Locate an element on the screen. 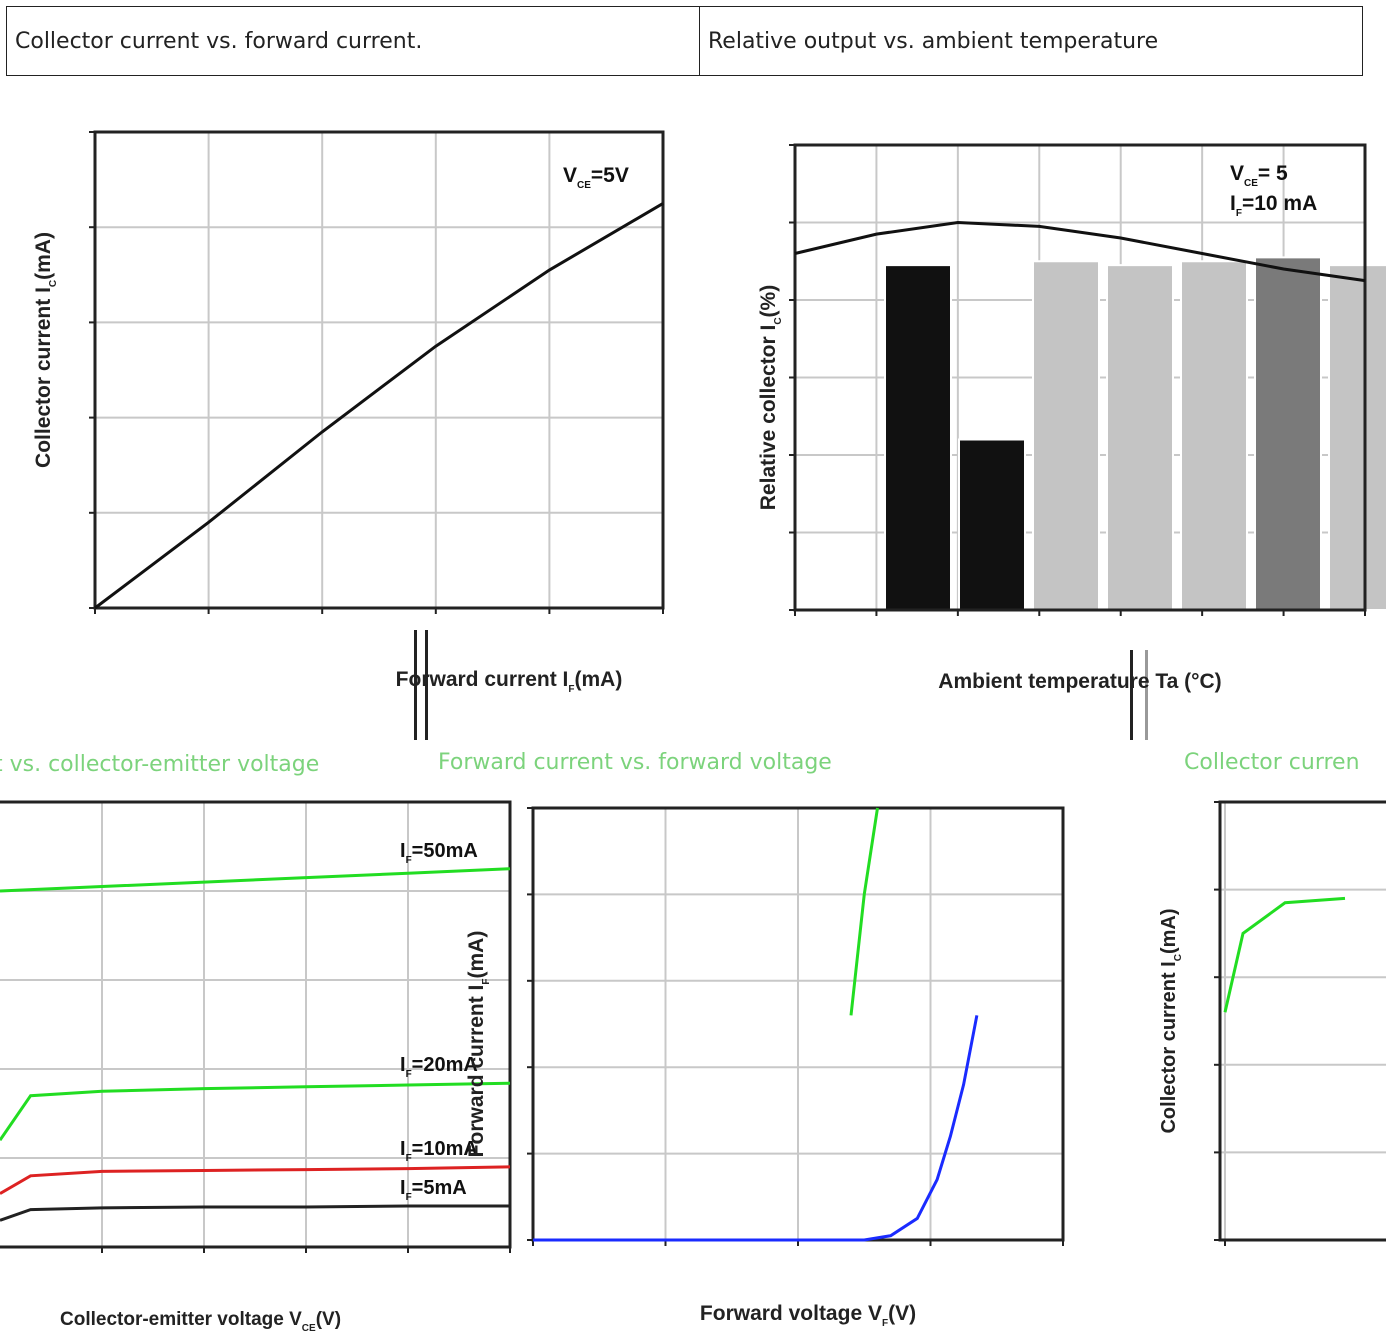 This screenshot has width=1386, height=1331. y-axis-label: Forward current IF(mA) is located at coordinates (478, 1044).